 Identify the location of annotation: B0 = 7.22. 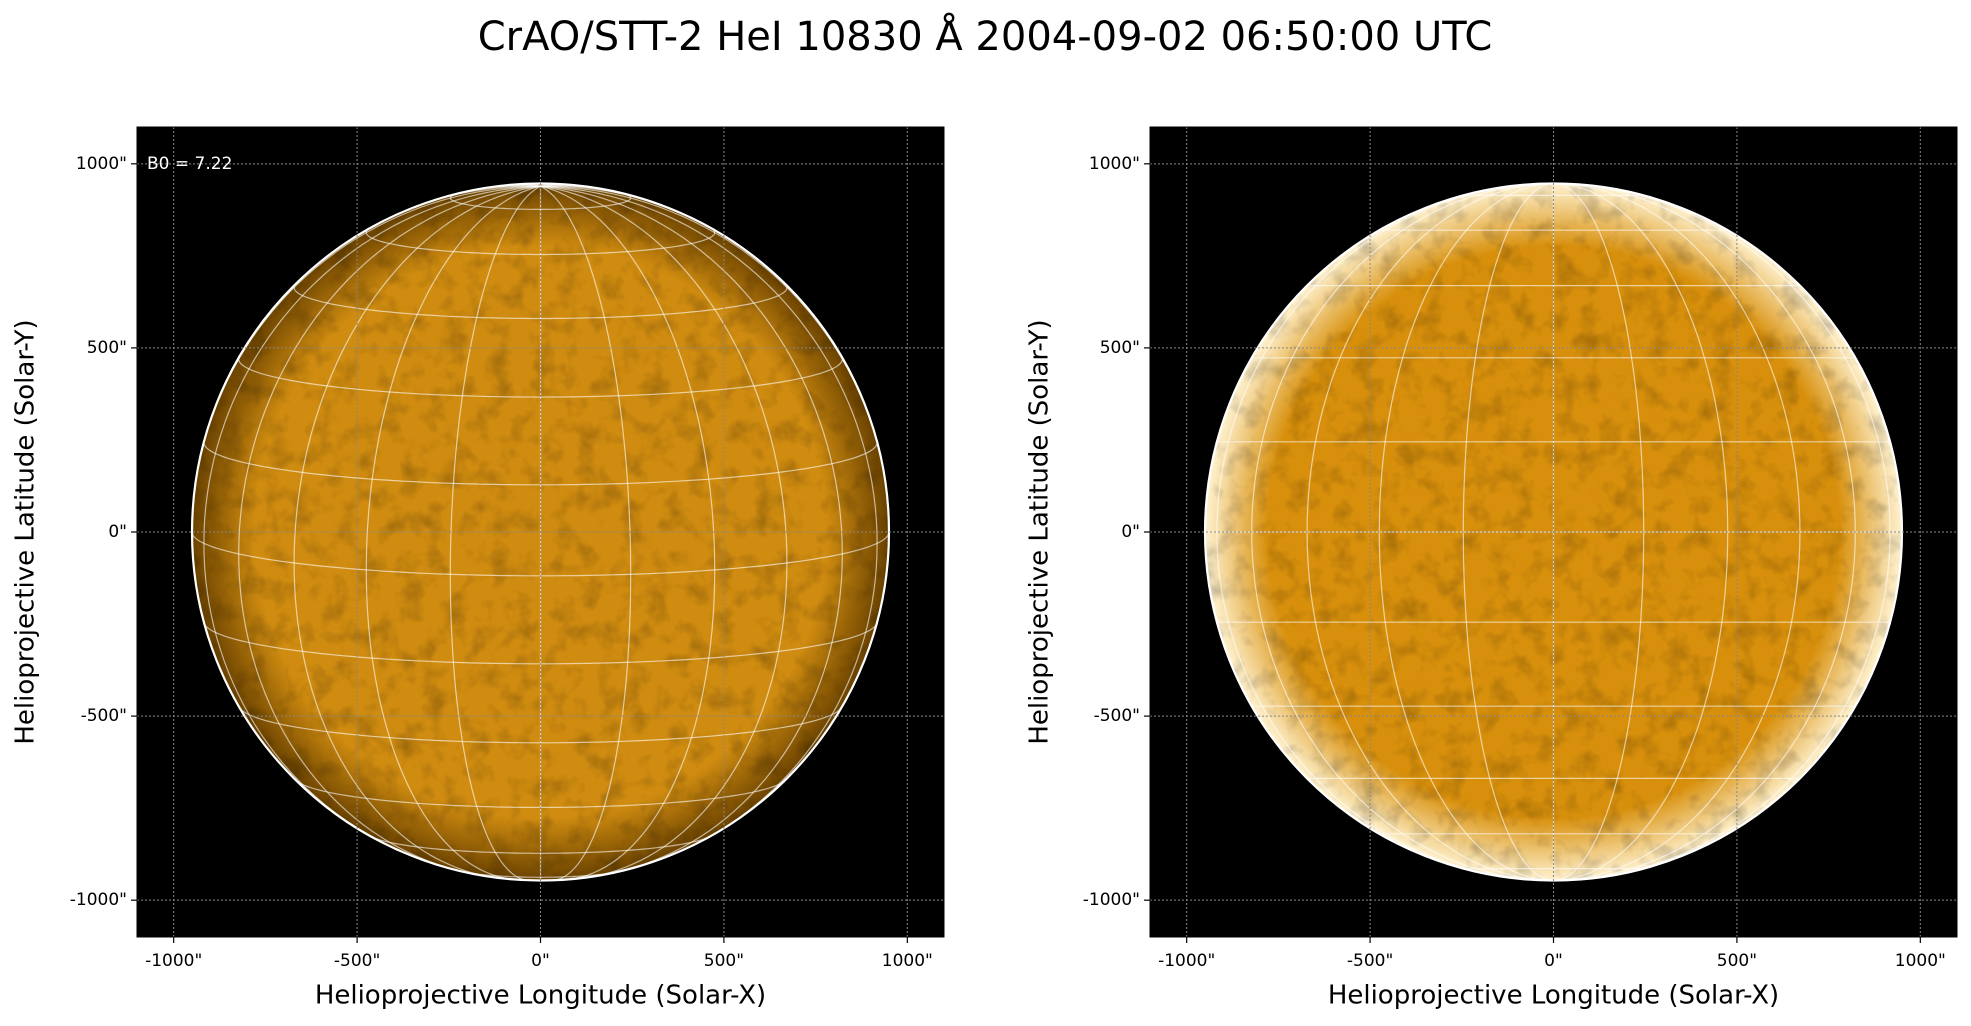
(189, 164).